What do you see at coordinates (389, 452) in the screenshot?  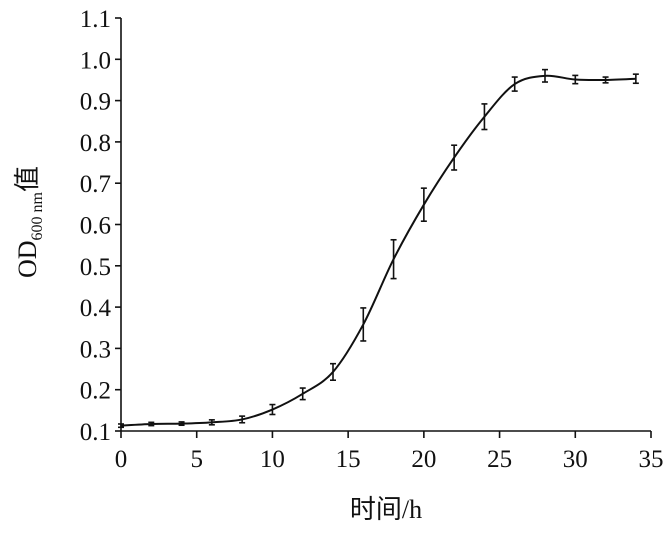 I see `x-axis-ticks: 0 5 10 15 20 25 30 35` at bounding box center [389, 452].